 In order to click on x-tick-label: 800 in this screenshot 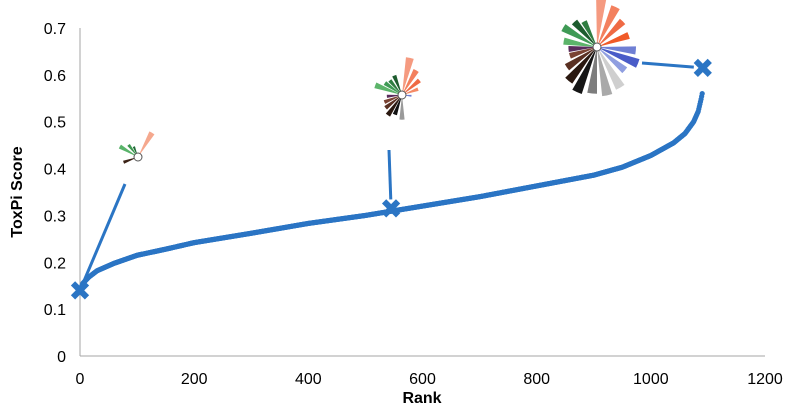, I will do `click(536, 379)`.